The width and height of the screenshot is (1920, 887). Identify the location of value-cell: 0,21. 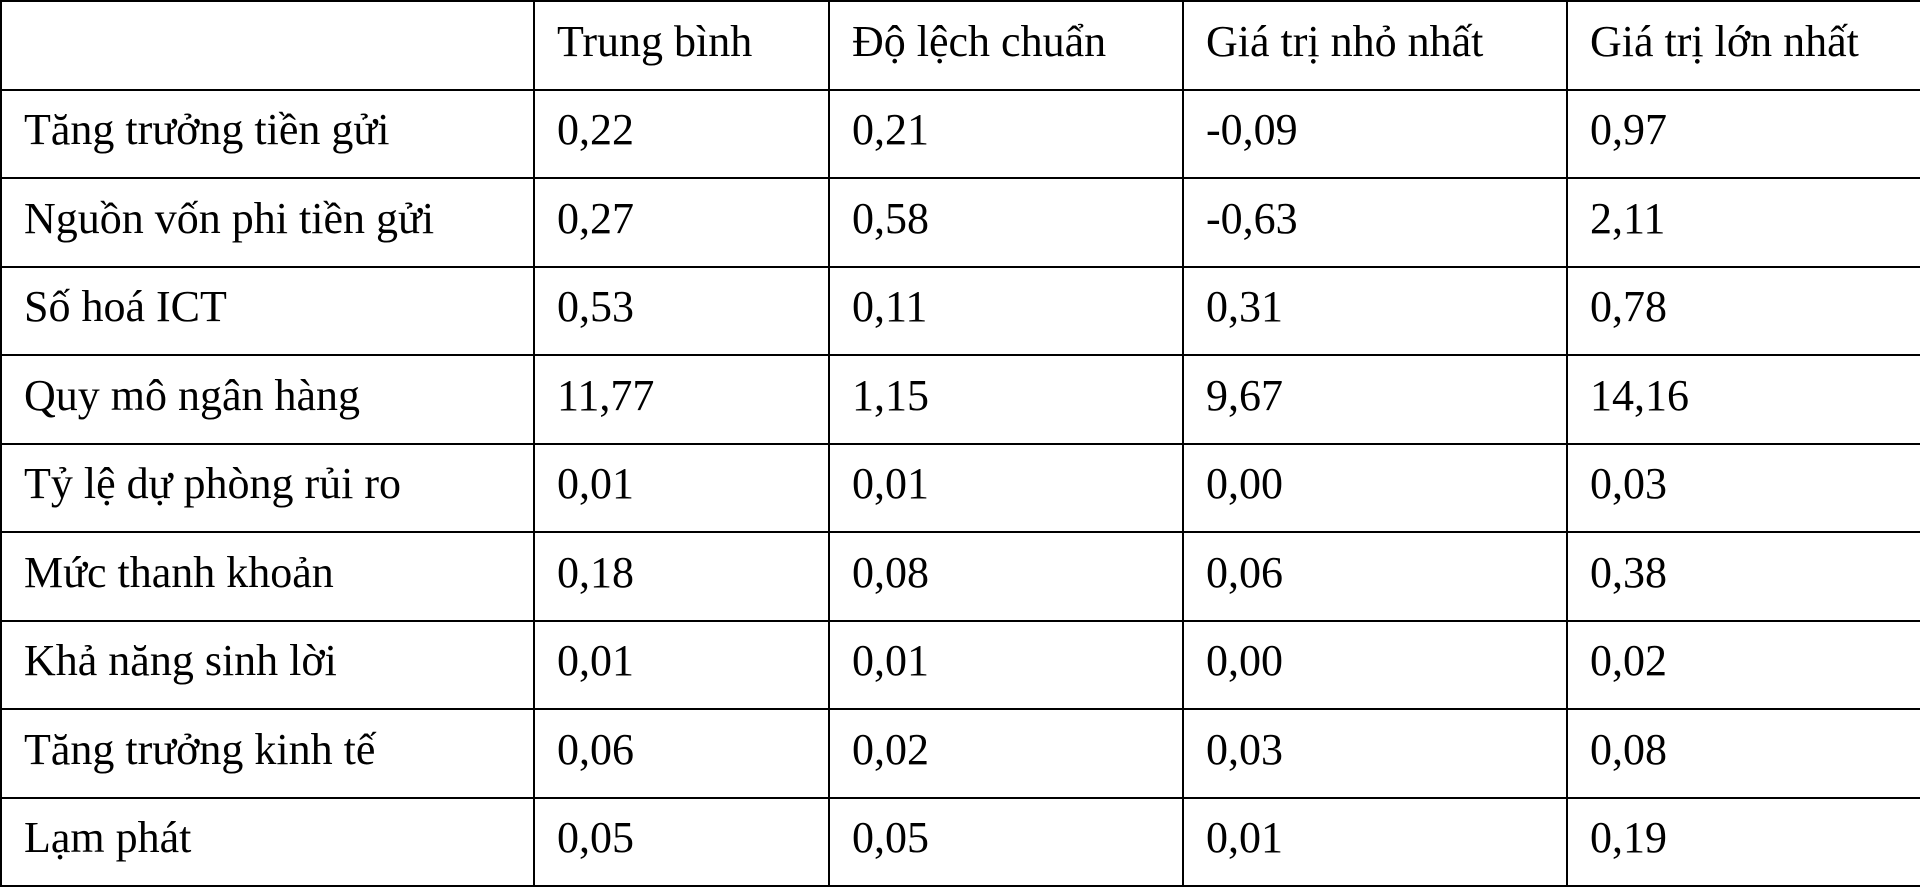
(1006, 133).